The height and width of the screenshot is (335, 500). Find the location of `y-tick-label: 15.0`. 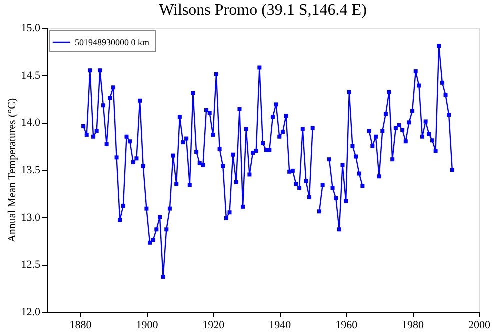

y-tick-label: 15.0 is located at coordinates (31, 28).